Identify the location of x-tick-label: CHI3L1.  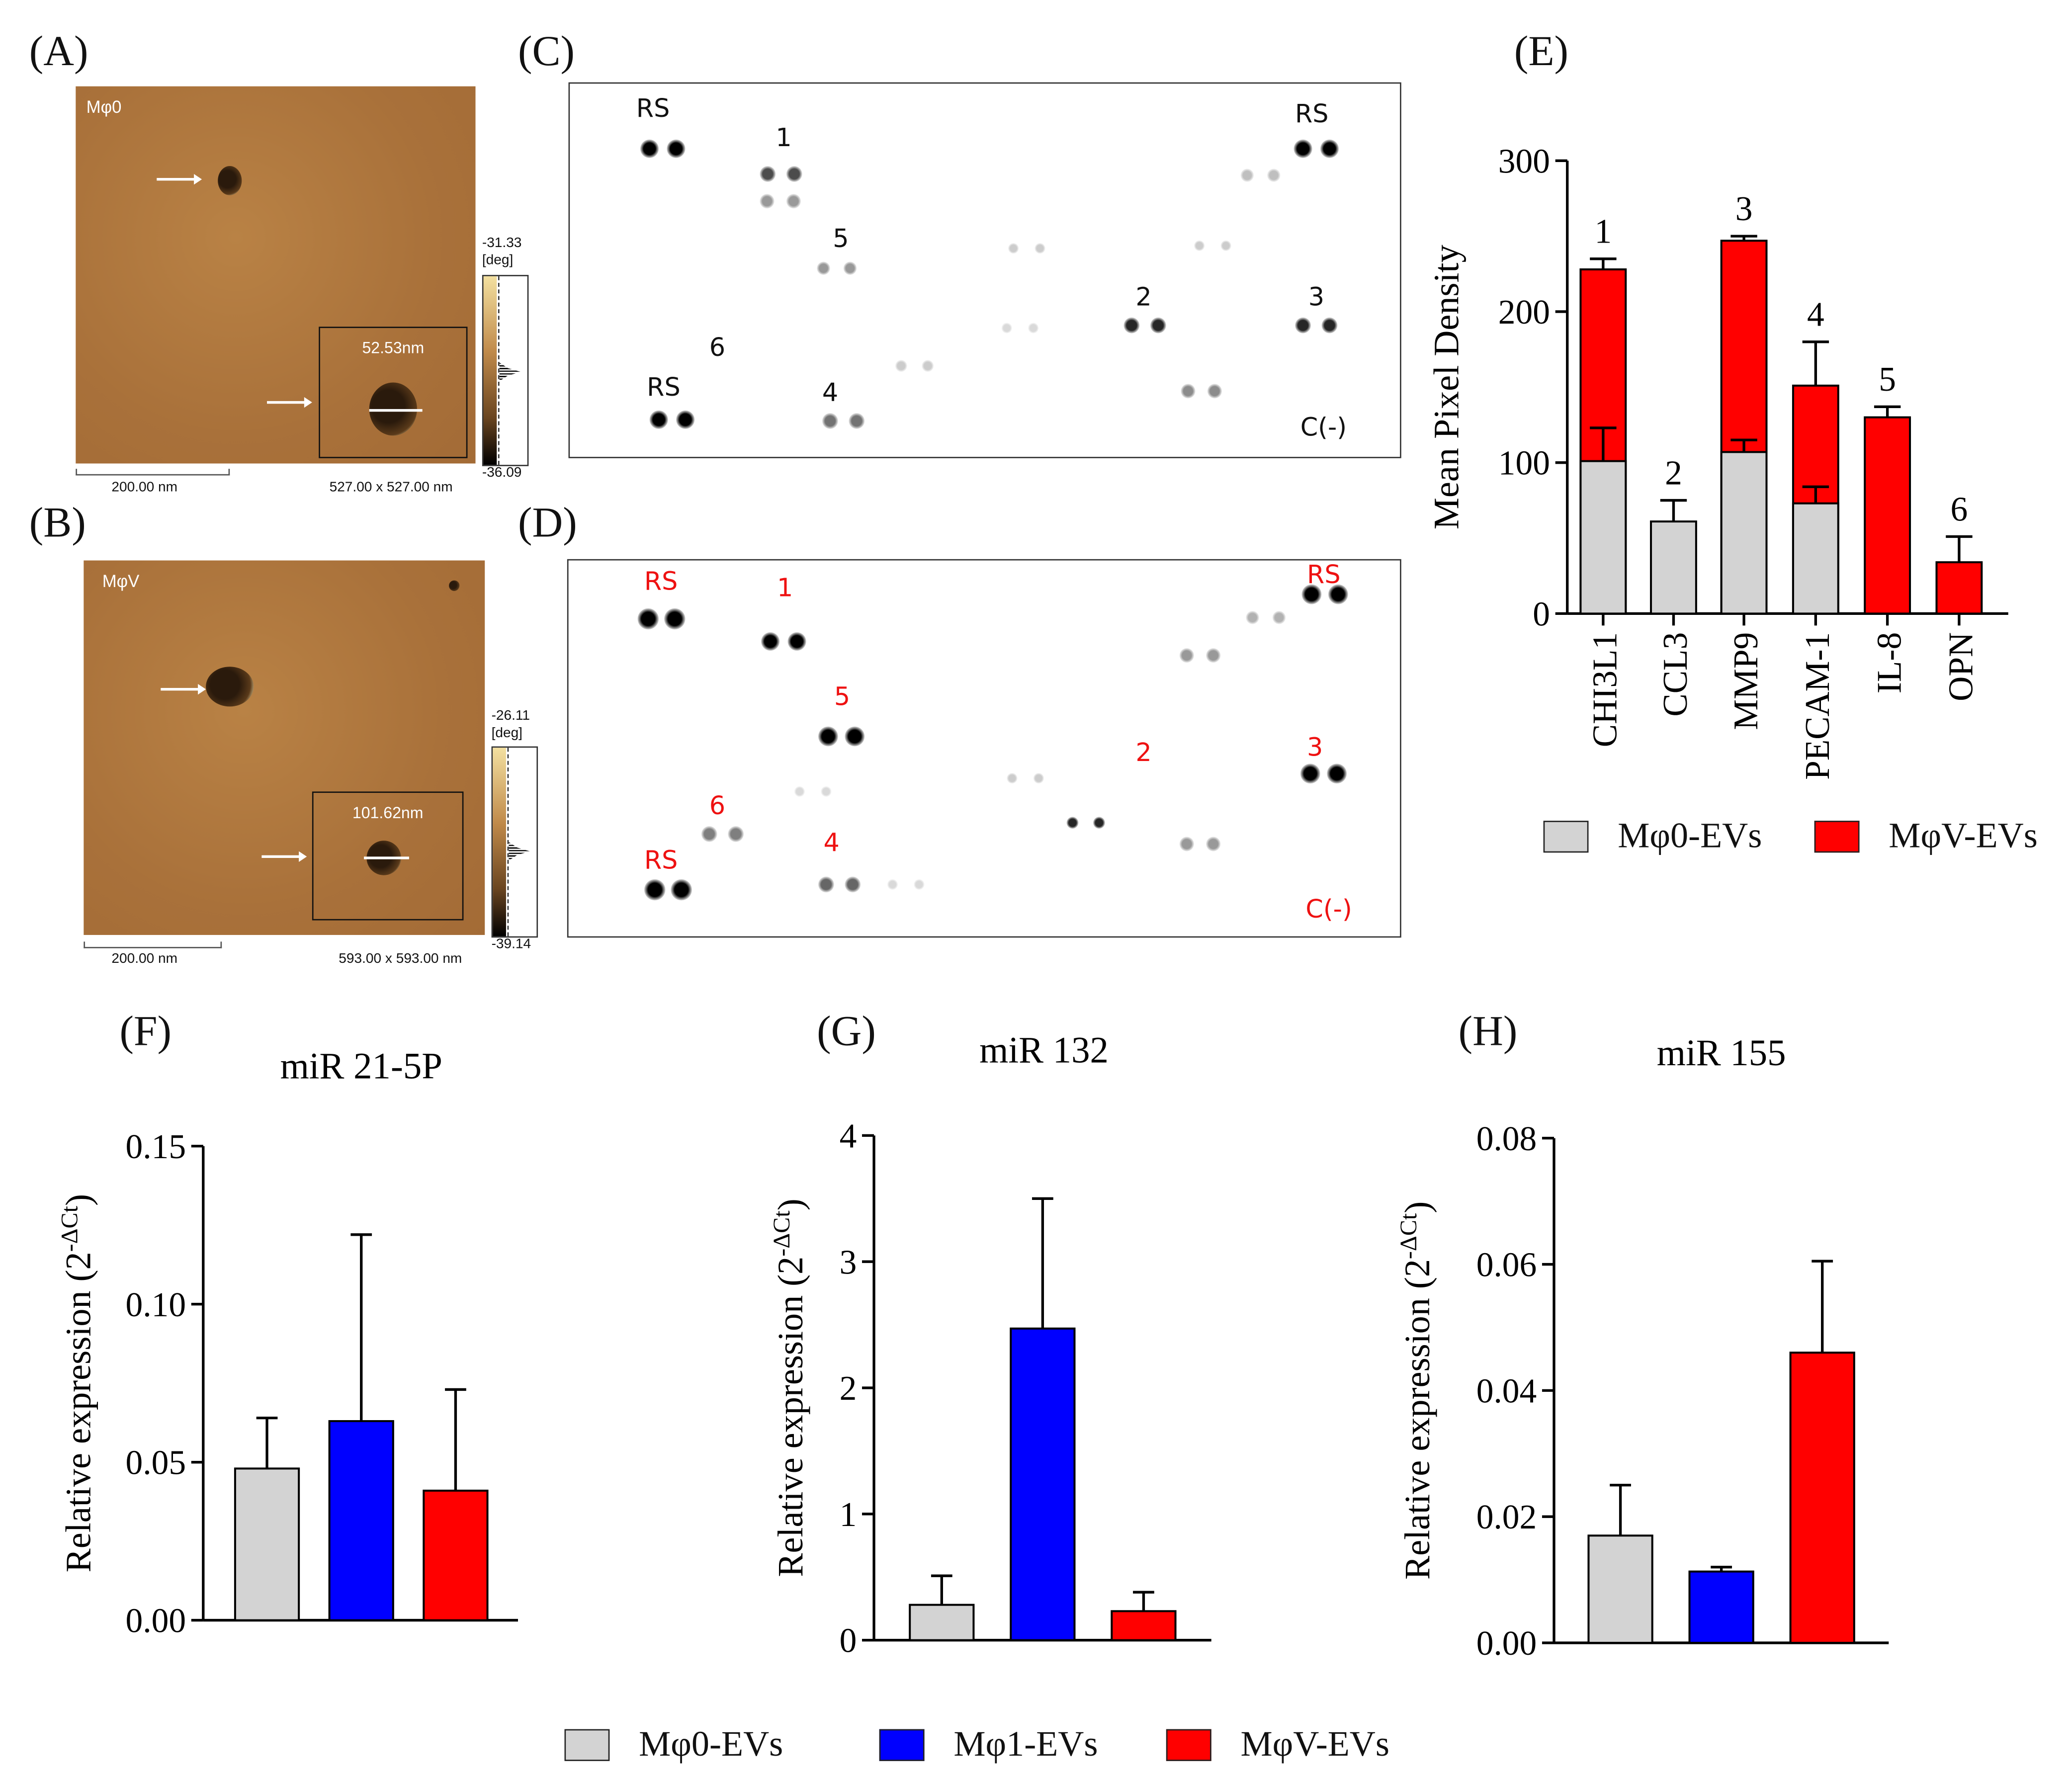
(1606, 690).